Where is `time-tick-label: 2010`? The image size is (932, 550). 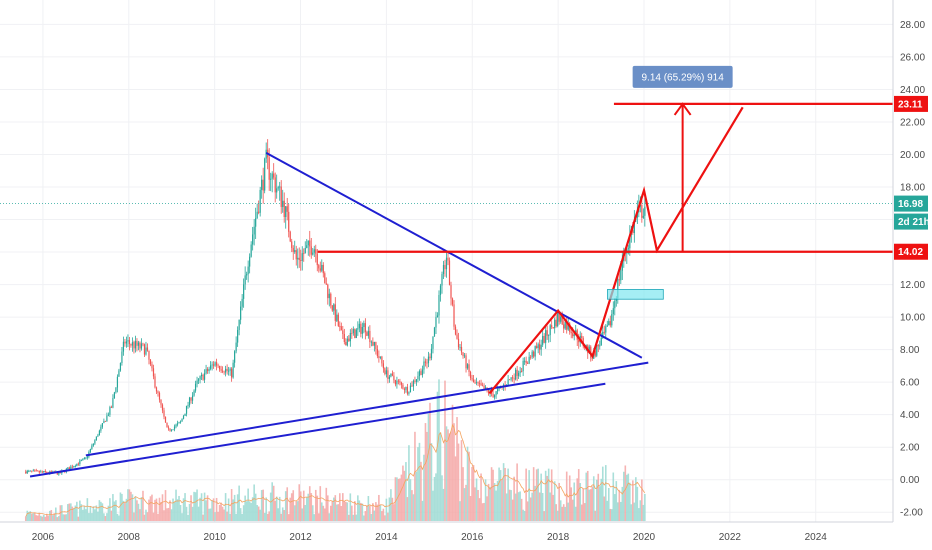 time-tick-label: 2010 is located at coordinates (215, 537).